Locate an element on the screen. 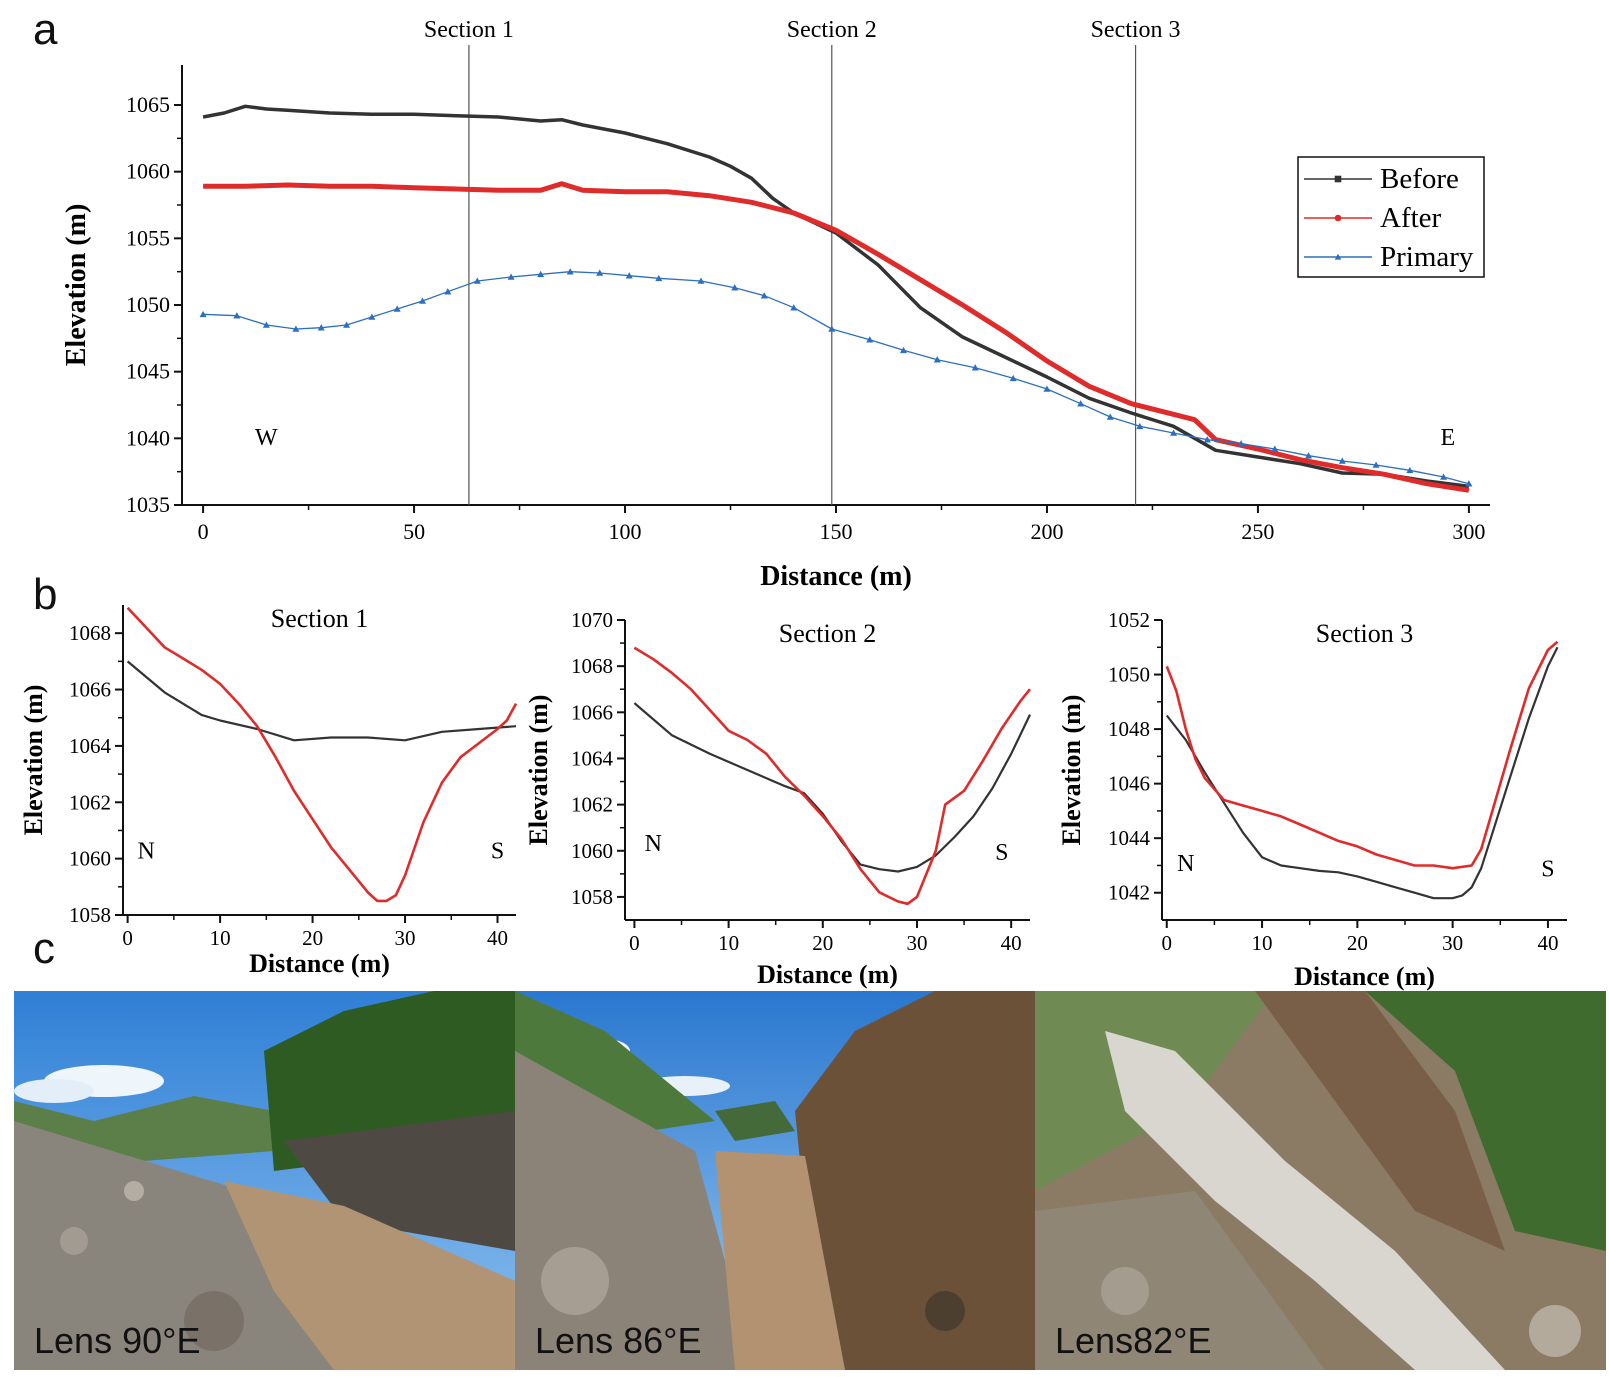 This screenshot has width=1609, height=1377. y-tick-label: 1062 is located at coordinates (592, 805).